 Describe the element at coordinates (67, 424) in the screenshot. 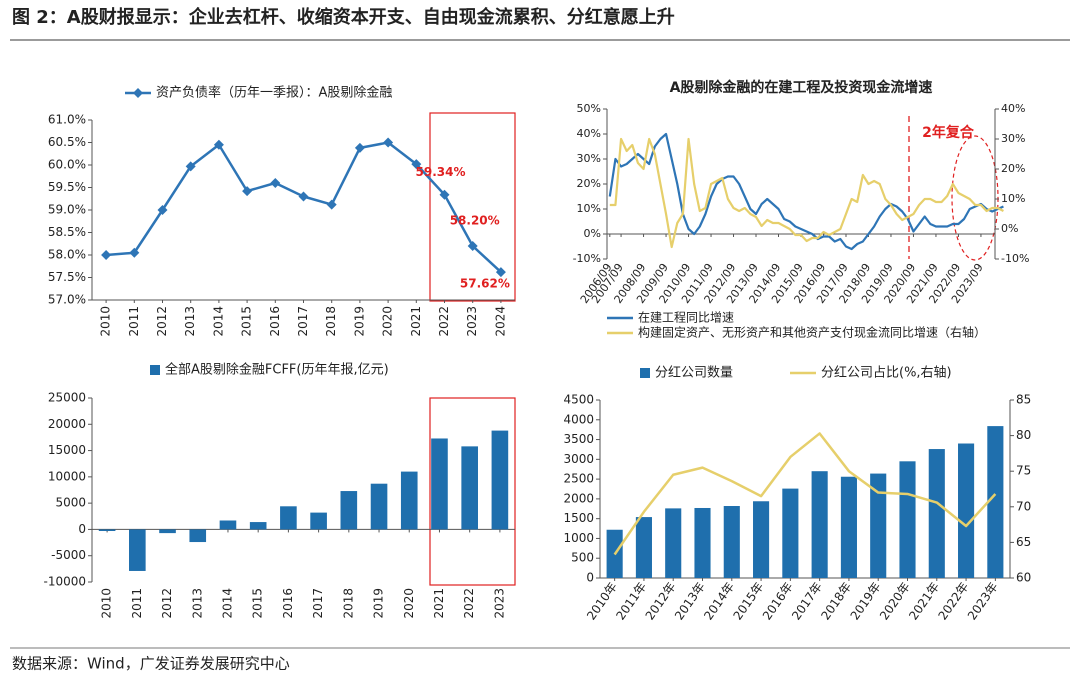

I see `y-tick-label: 20000` at that location.